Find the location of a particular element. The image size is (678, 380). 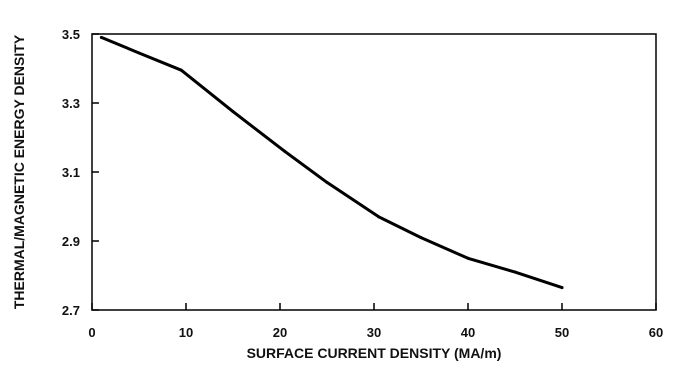

x-tick-label: 10 is located at coordinates (186, 332).